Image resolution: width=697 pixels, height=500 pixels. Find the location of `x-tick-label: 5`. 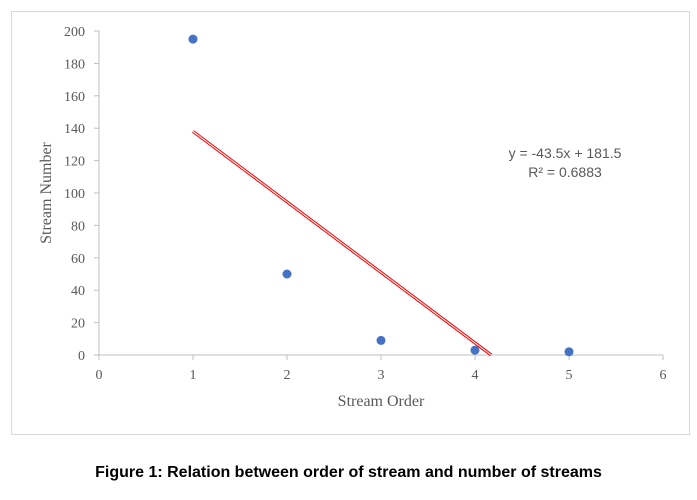

x-tick-label: 5 is located at coordinates (569, 375).